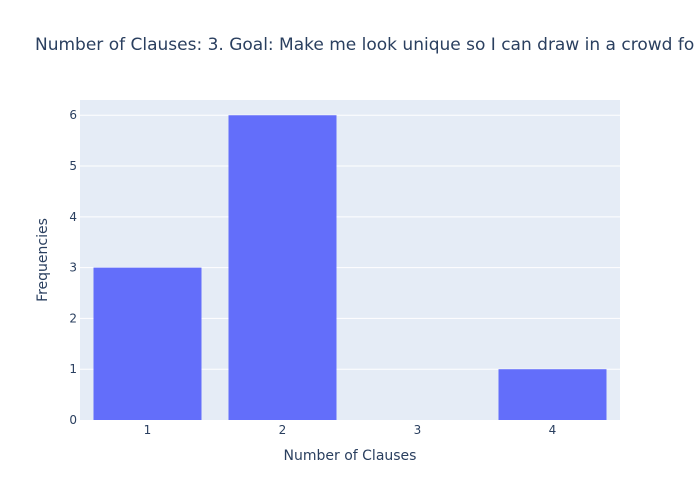 Image resolution: width=700 pixels, height=500 pixels. I want to click on y-tick-label: 5, so click(73, 166).